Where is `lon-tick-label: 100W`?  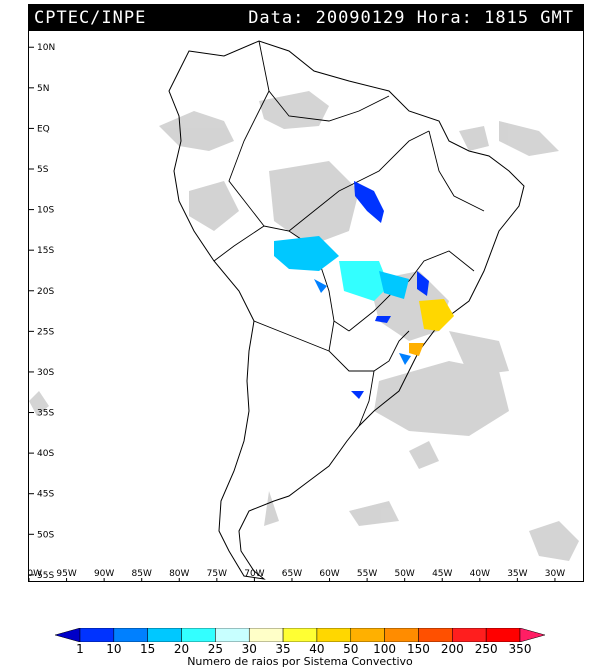 lon-tick-label: 100W is located at coordinates (35, 574).